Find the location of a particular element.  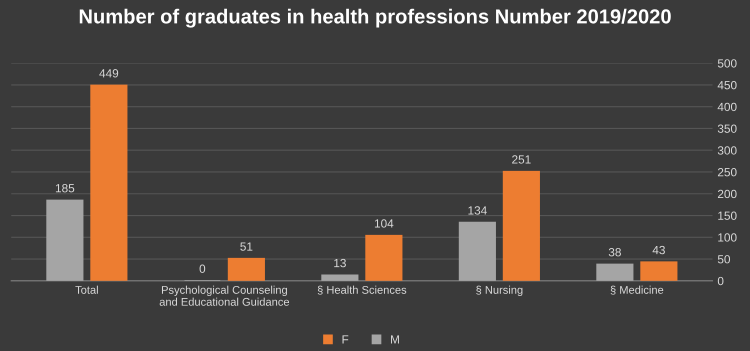

legend-label: M is located at coordinates (395, 339).